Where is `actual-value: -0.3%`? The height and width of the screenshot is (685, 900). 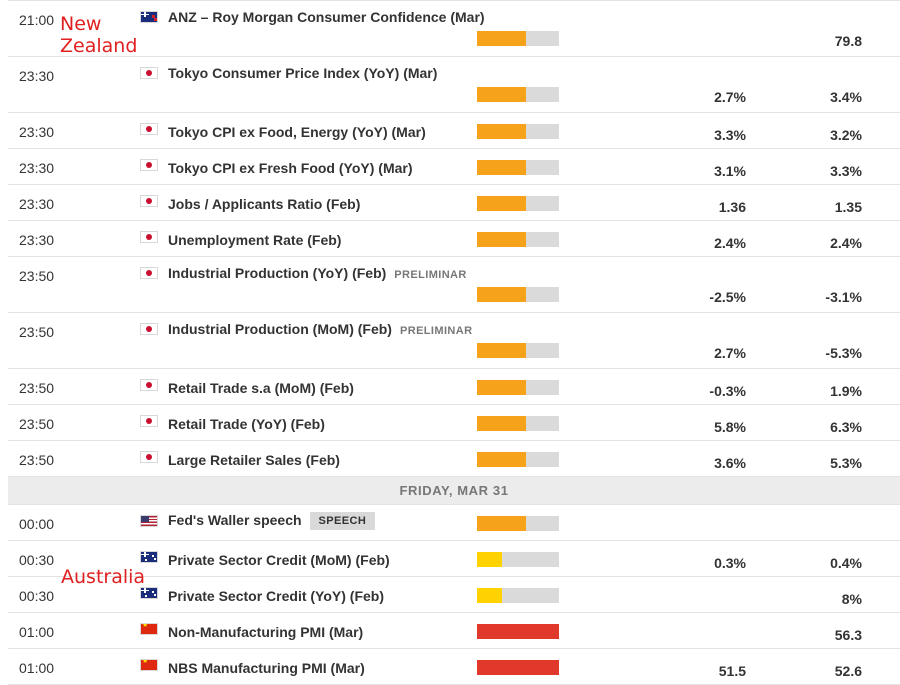 actual-value: -0.3% is located at coordinates (727, 391).